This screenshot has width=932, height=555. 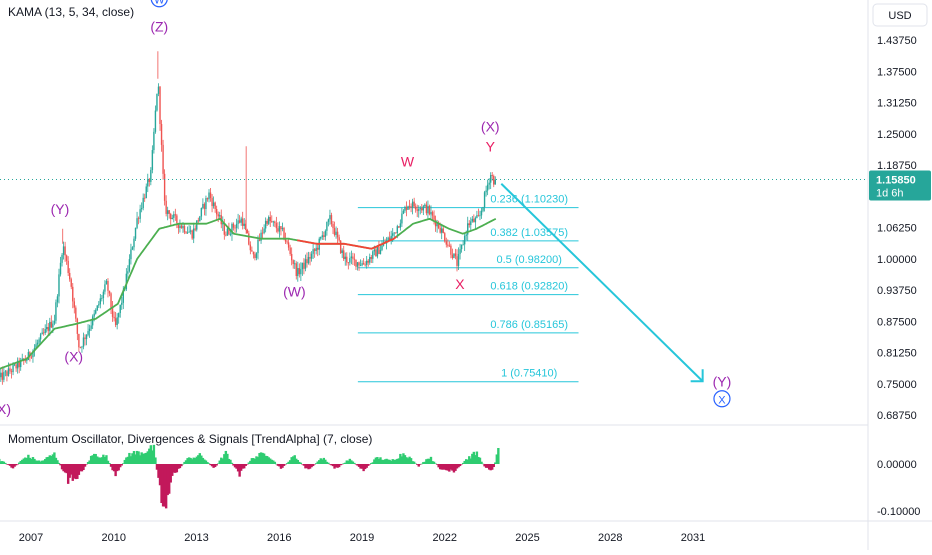 I want to click on wave-label: (X), so click(x=490, y=126).